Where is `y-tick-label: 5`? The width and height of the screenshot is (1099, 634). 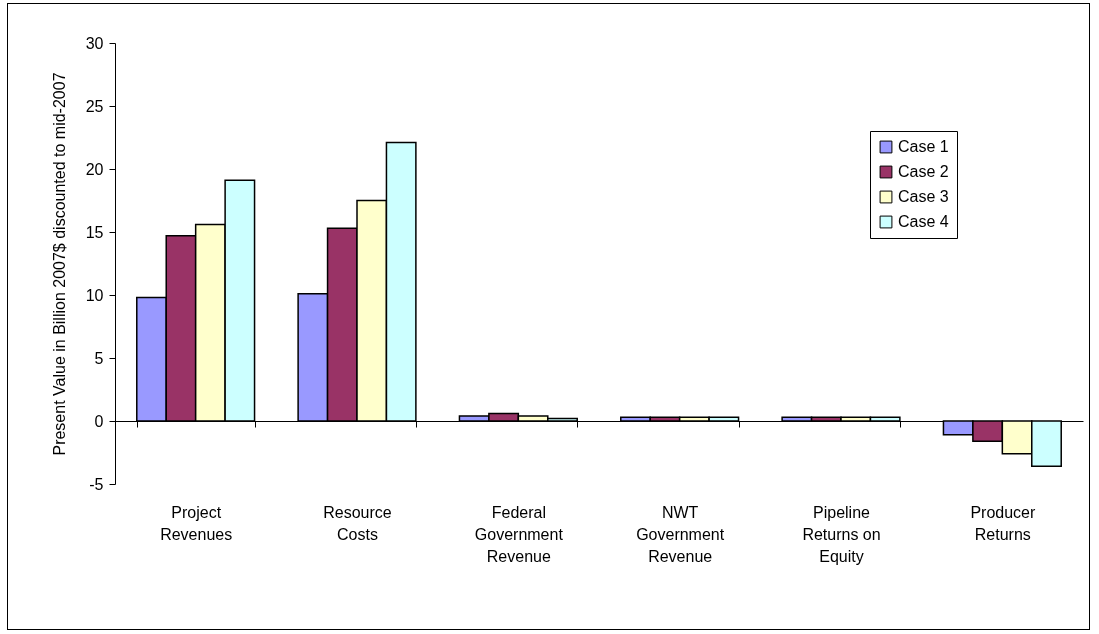
y-tick-label: 5 is located at coordinates (99, 358).